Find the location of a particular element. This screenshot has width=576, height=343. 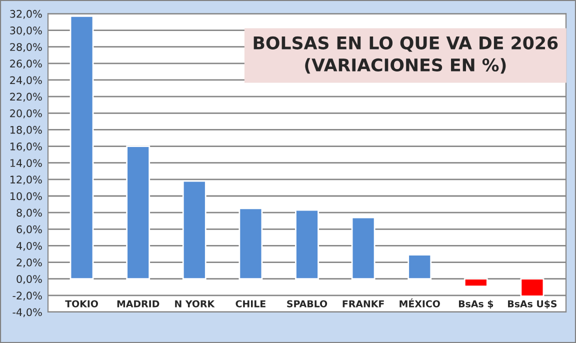

y-tick-label: 28,0% is located at coordinates (26, 47).